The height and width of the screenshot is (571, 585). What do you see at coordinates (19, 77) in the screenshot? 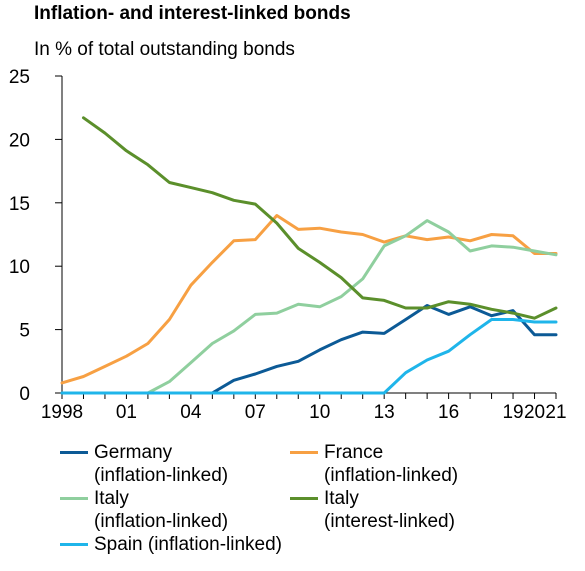
I see `y-tick-label: 25` at bounding box center [19, 77].